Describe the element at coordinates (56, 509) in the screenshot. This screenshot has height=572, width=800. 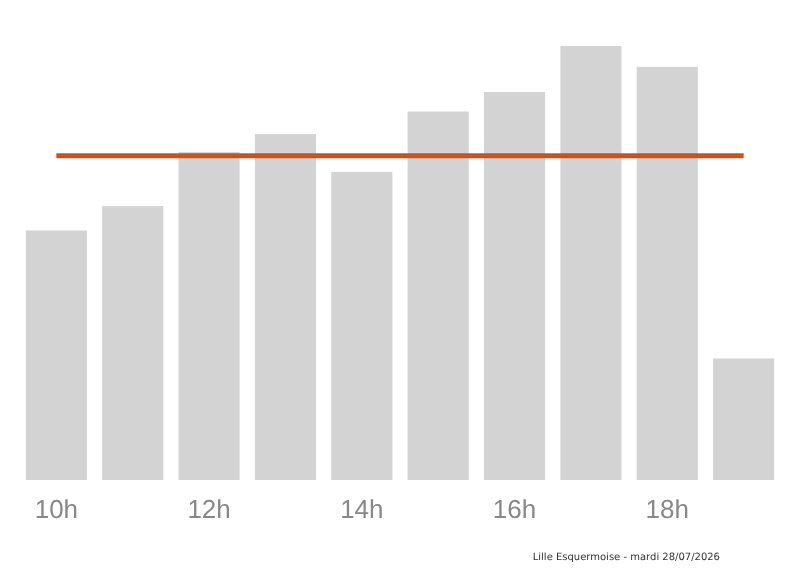
I see `x-tick-label: 10h` at that location.